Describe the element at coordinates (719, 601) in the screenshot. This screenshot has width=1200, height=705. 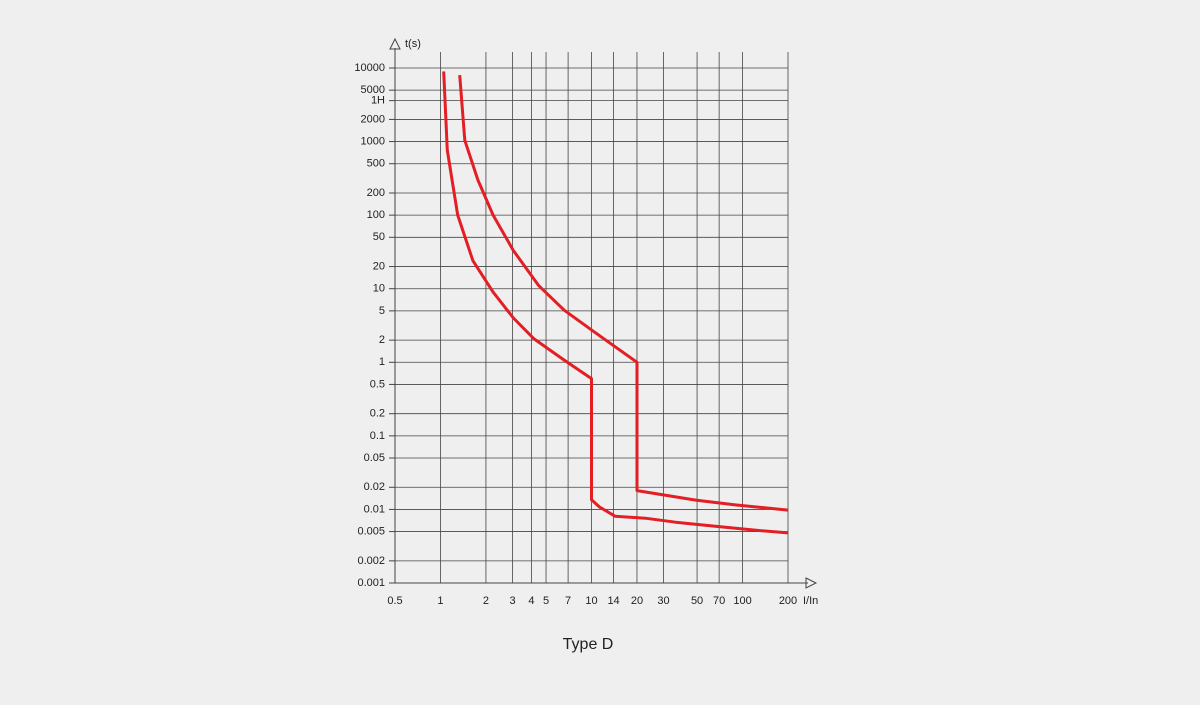
I see `x-tick-label: 70` at that location.